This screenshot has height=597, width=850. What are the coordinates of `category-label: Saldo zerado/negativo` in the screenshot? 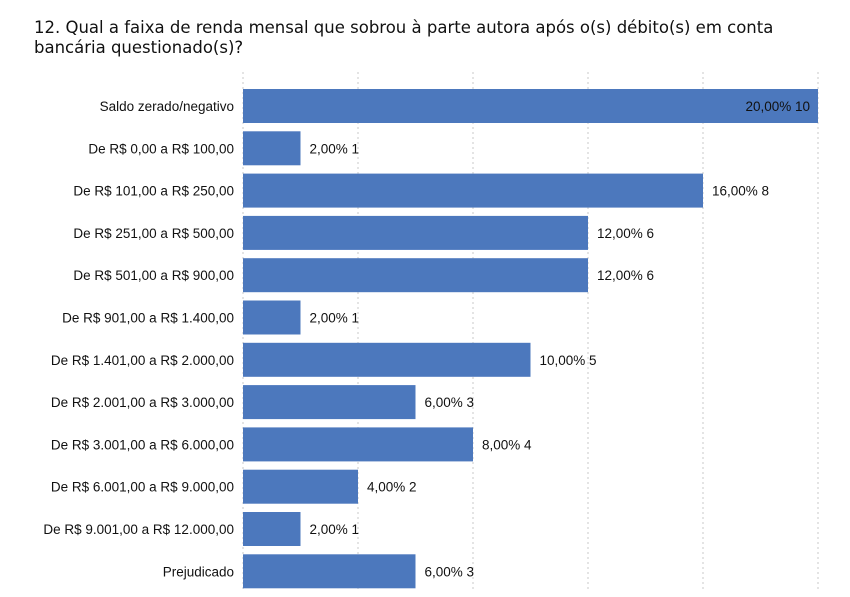 It's located at (167, 106).